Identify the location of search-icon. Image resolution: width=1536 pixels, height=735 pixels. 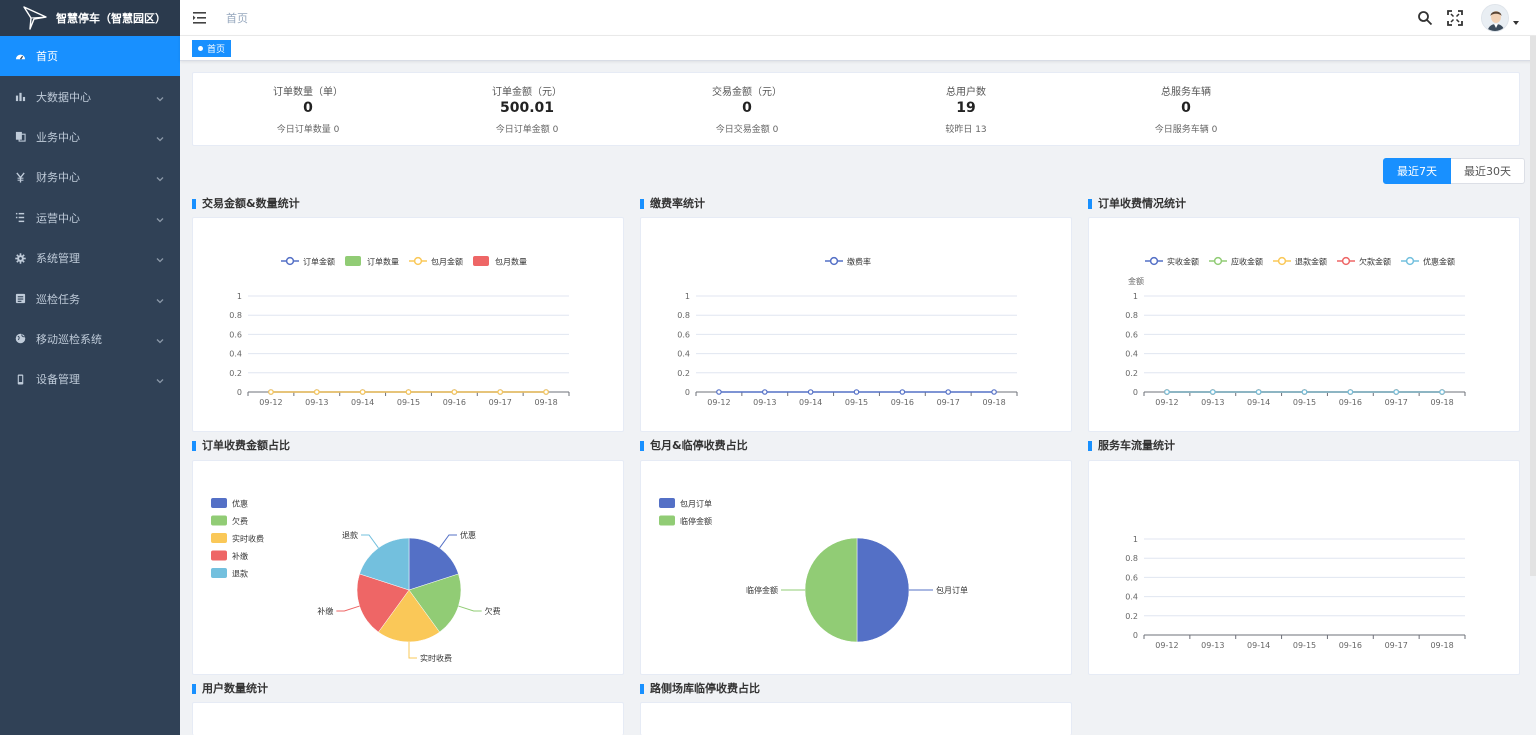
(1425, 18).